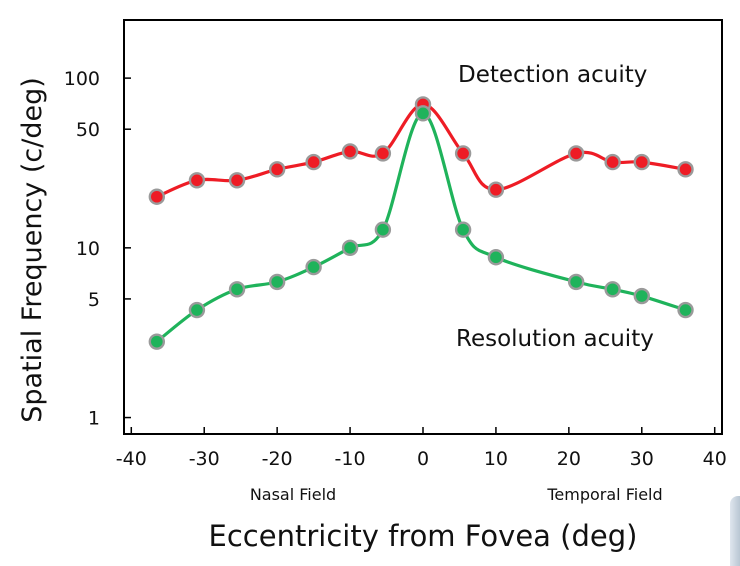  I want to click on x-tick-label: -30, so click(204, 459).